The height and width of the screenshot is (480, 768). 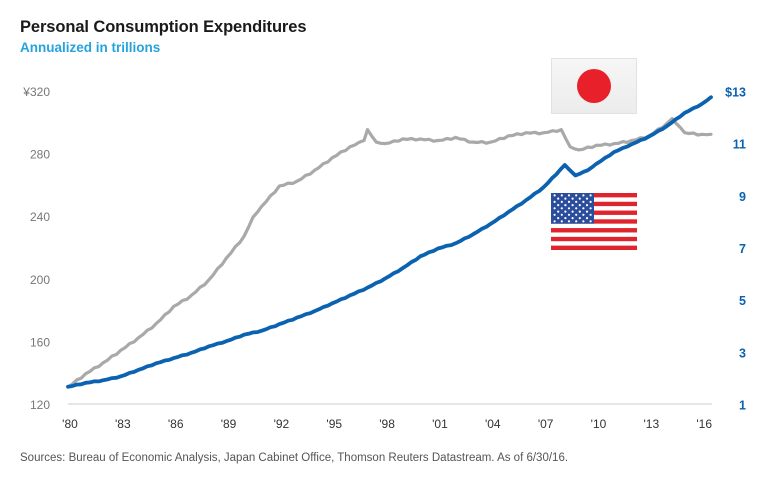 What do you see at coordinates (40, 280) in the screenshot?
I see `left-y-tick-label: 200` at bounding box center [40, 280].